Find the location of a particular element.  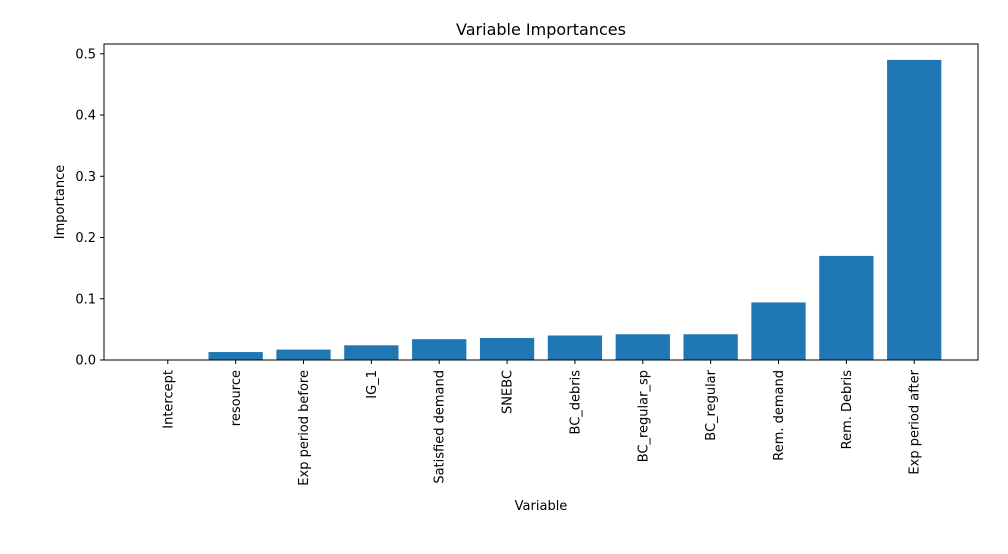

x-tick-label: BC_debris is located at coordinates (575, 402).